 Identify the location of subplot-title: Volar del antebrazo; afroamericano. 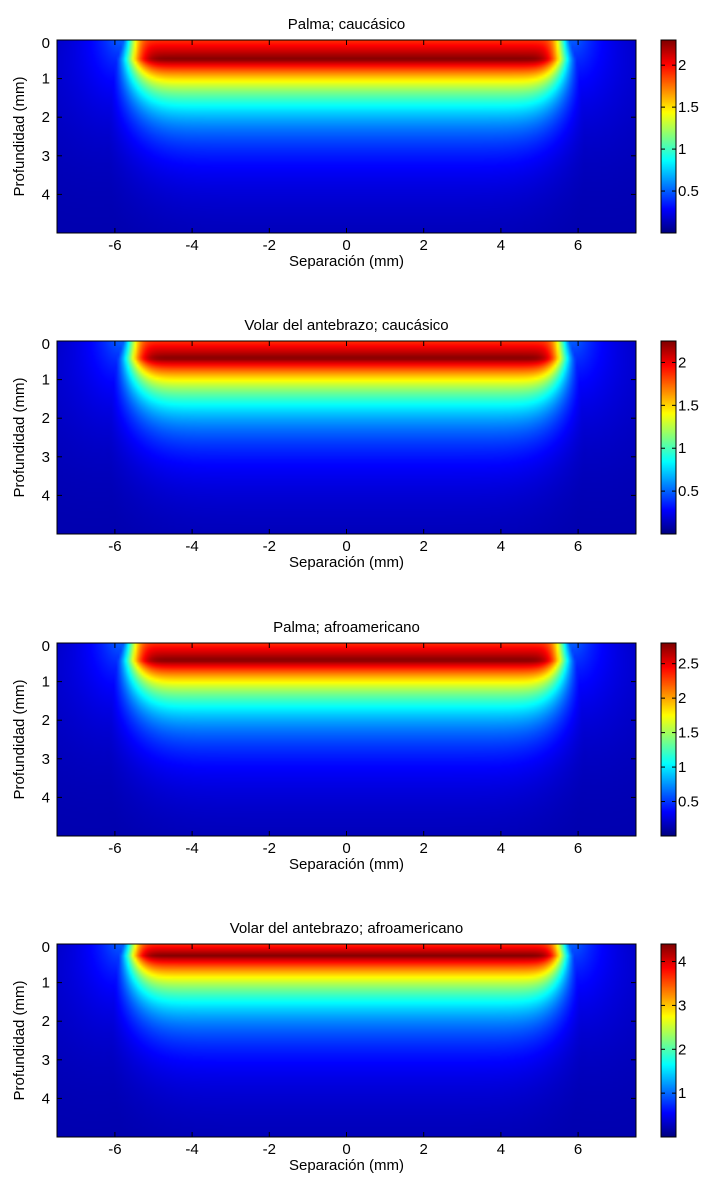
(346, 928).